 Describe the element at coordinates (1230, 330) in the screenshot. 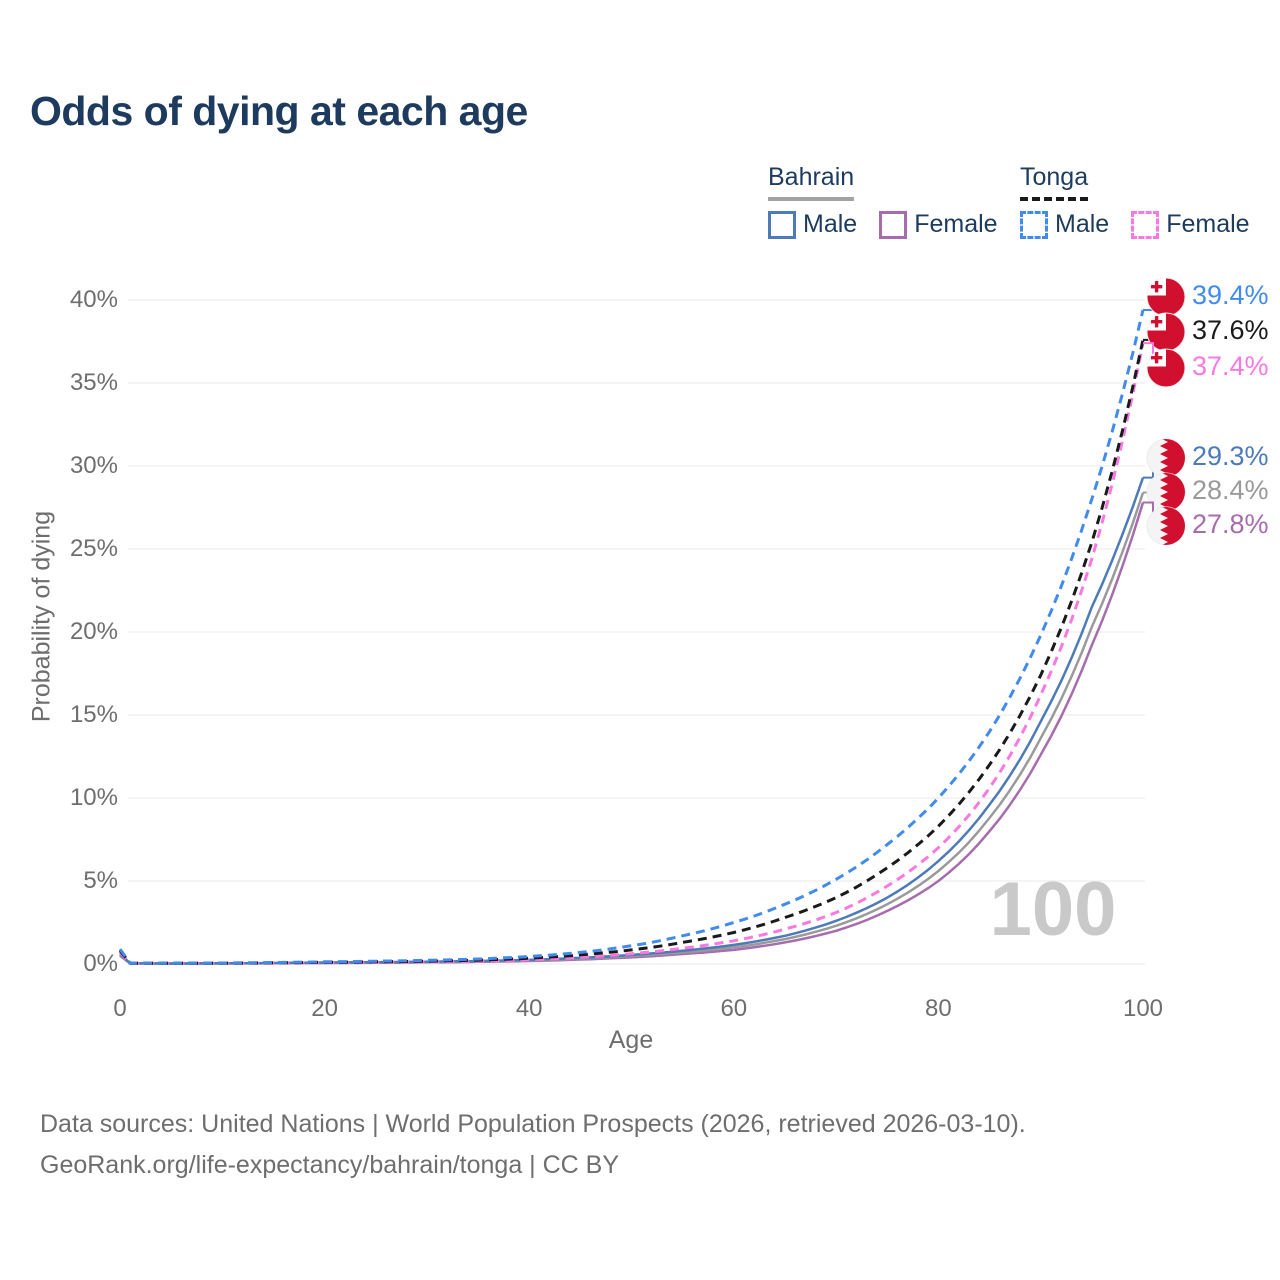

I see `end-value-label-tonga-both: 37.6%` at that location.